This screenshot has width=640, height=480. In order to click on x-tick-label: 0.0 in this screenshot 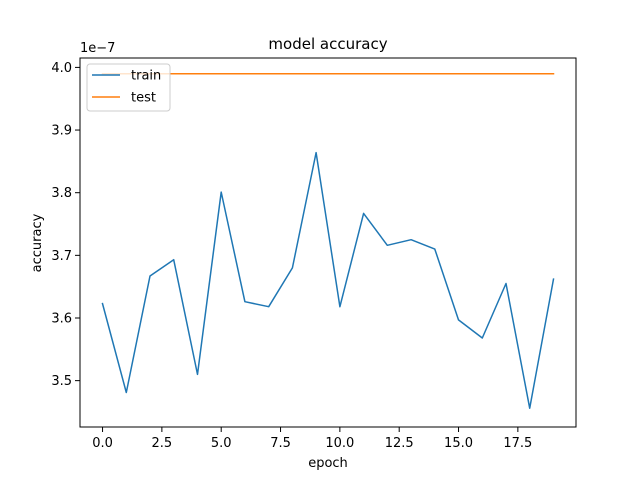, I will do `click(102, 443)`.